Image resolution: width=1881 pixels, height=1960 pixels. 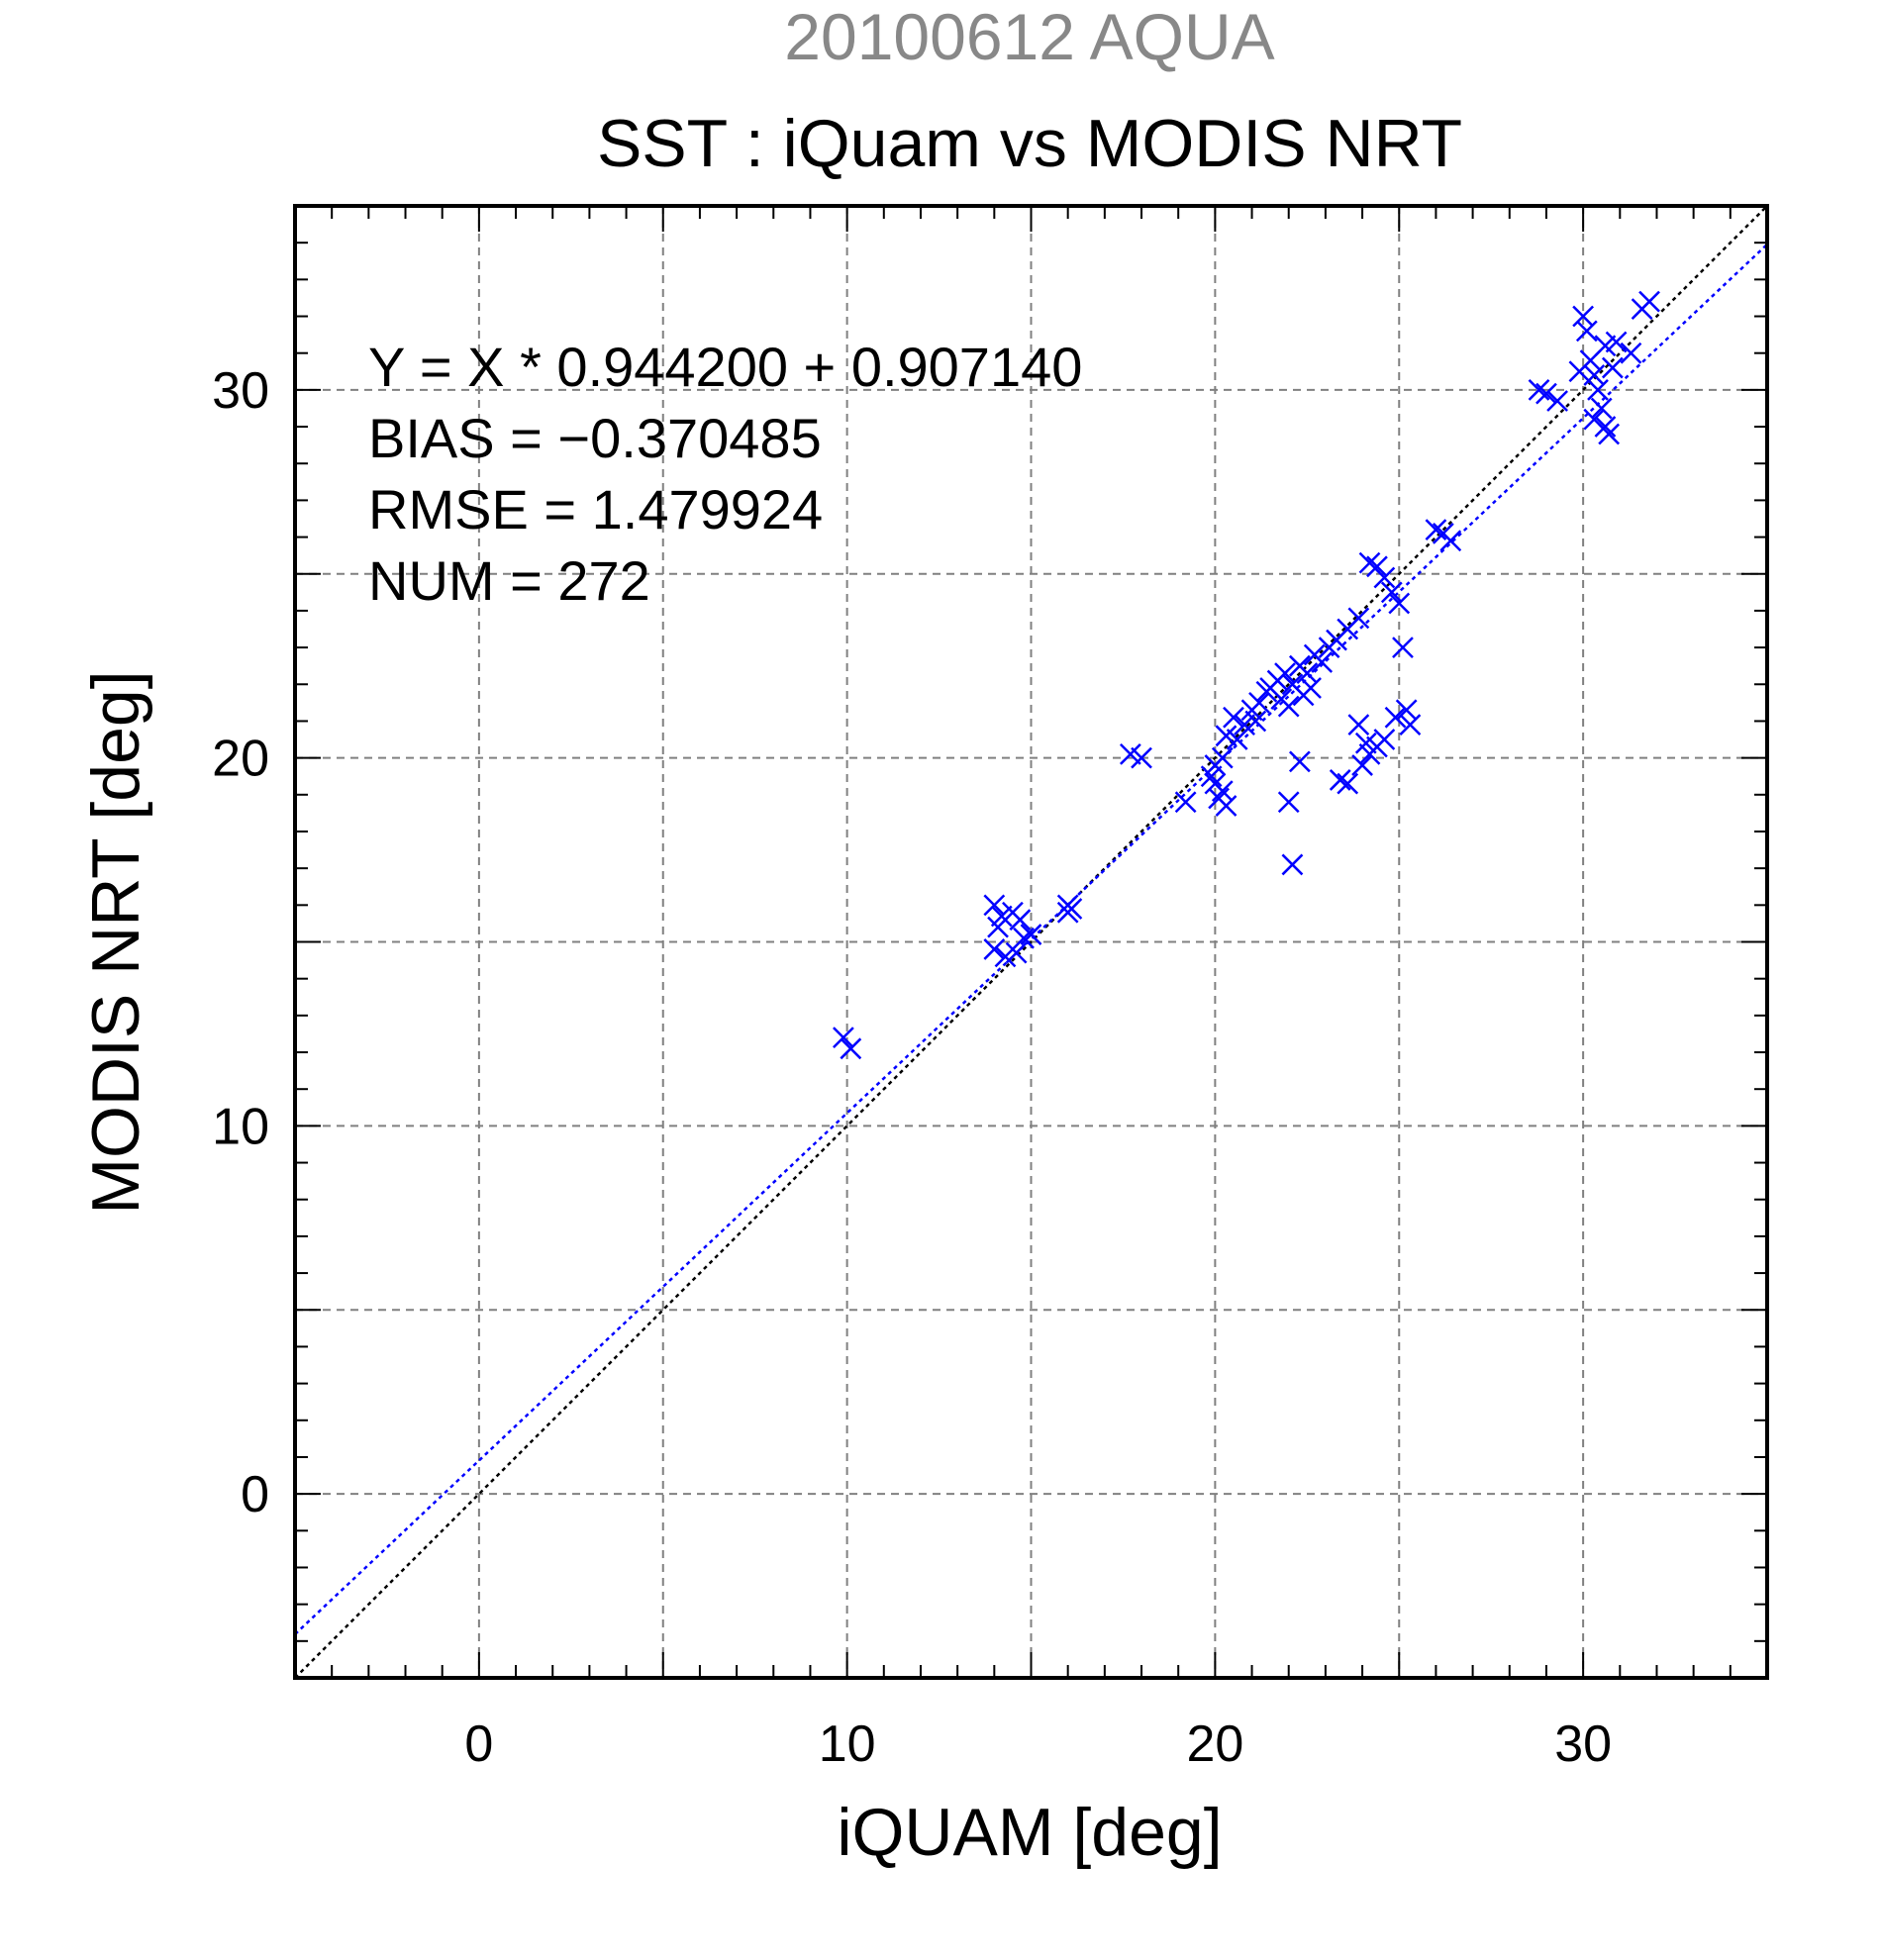 What do you see at coordinates (1029, 36) in the screenshot?
I see `chart-suptitle: 20100612 AQUA` at bounding box center [1029, 36].